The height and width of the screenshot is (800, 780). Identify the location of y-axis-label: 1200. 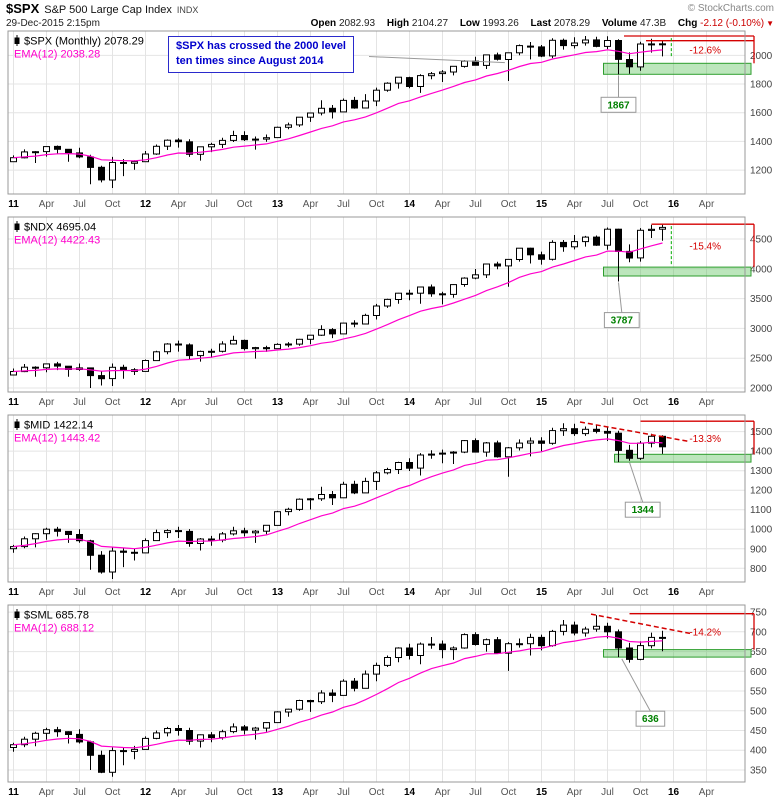
(761, 491).